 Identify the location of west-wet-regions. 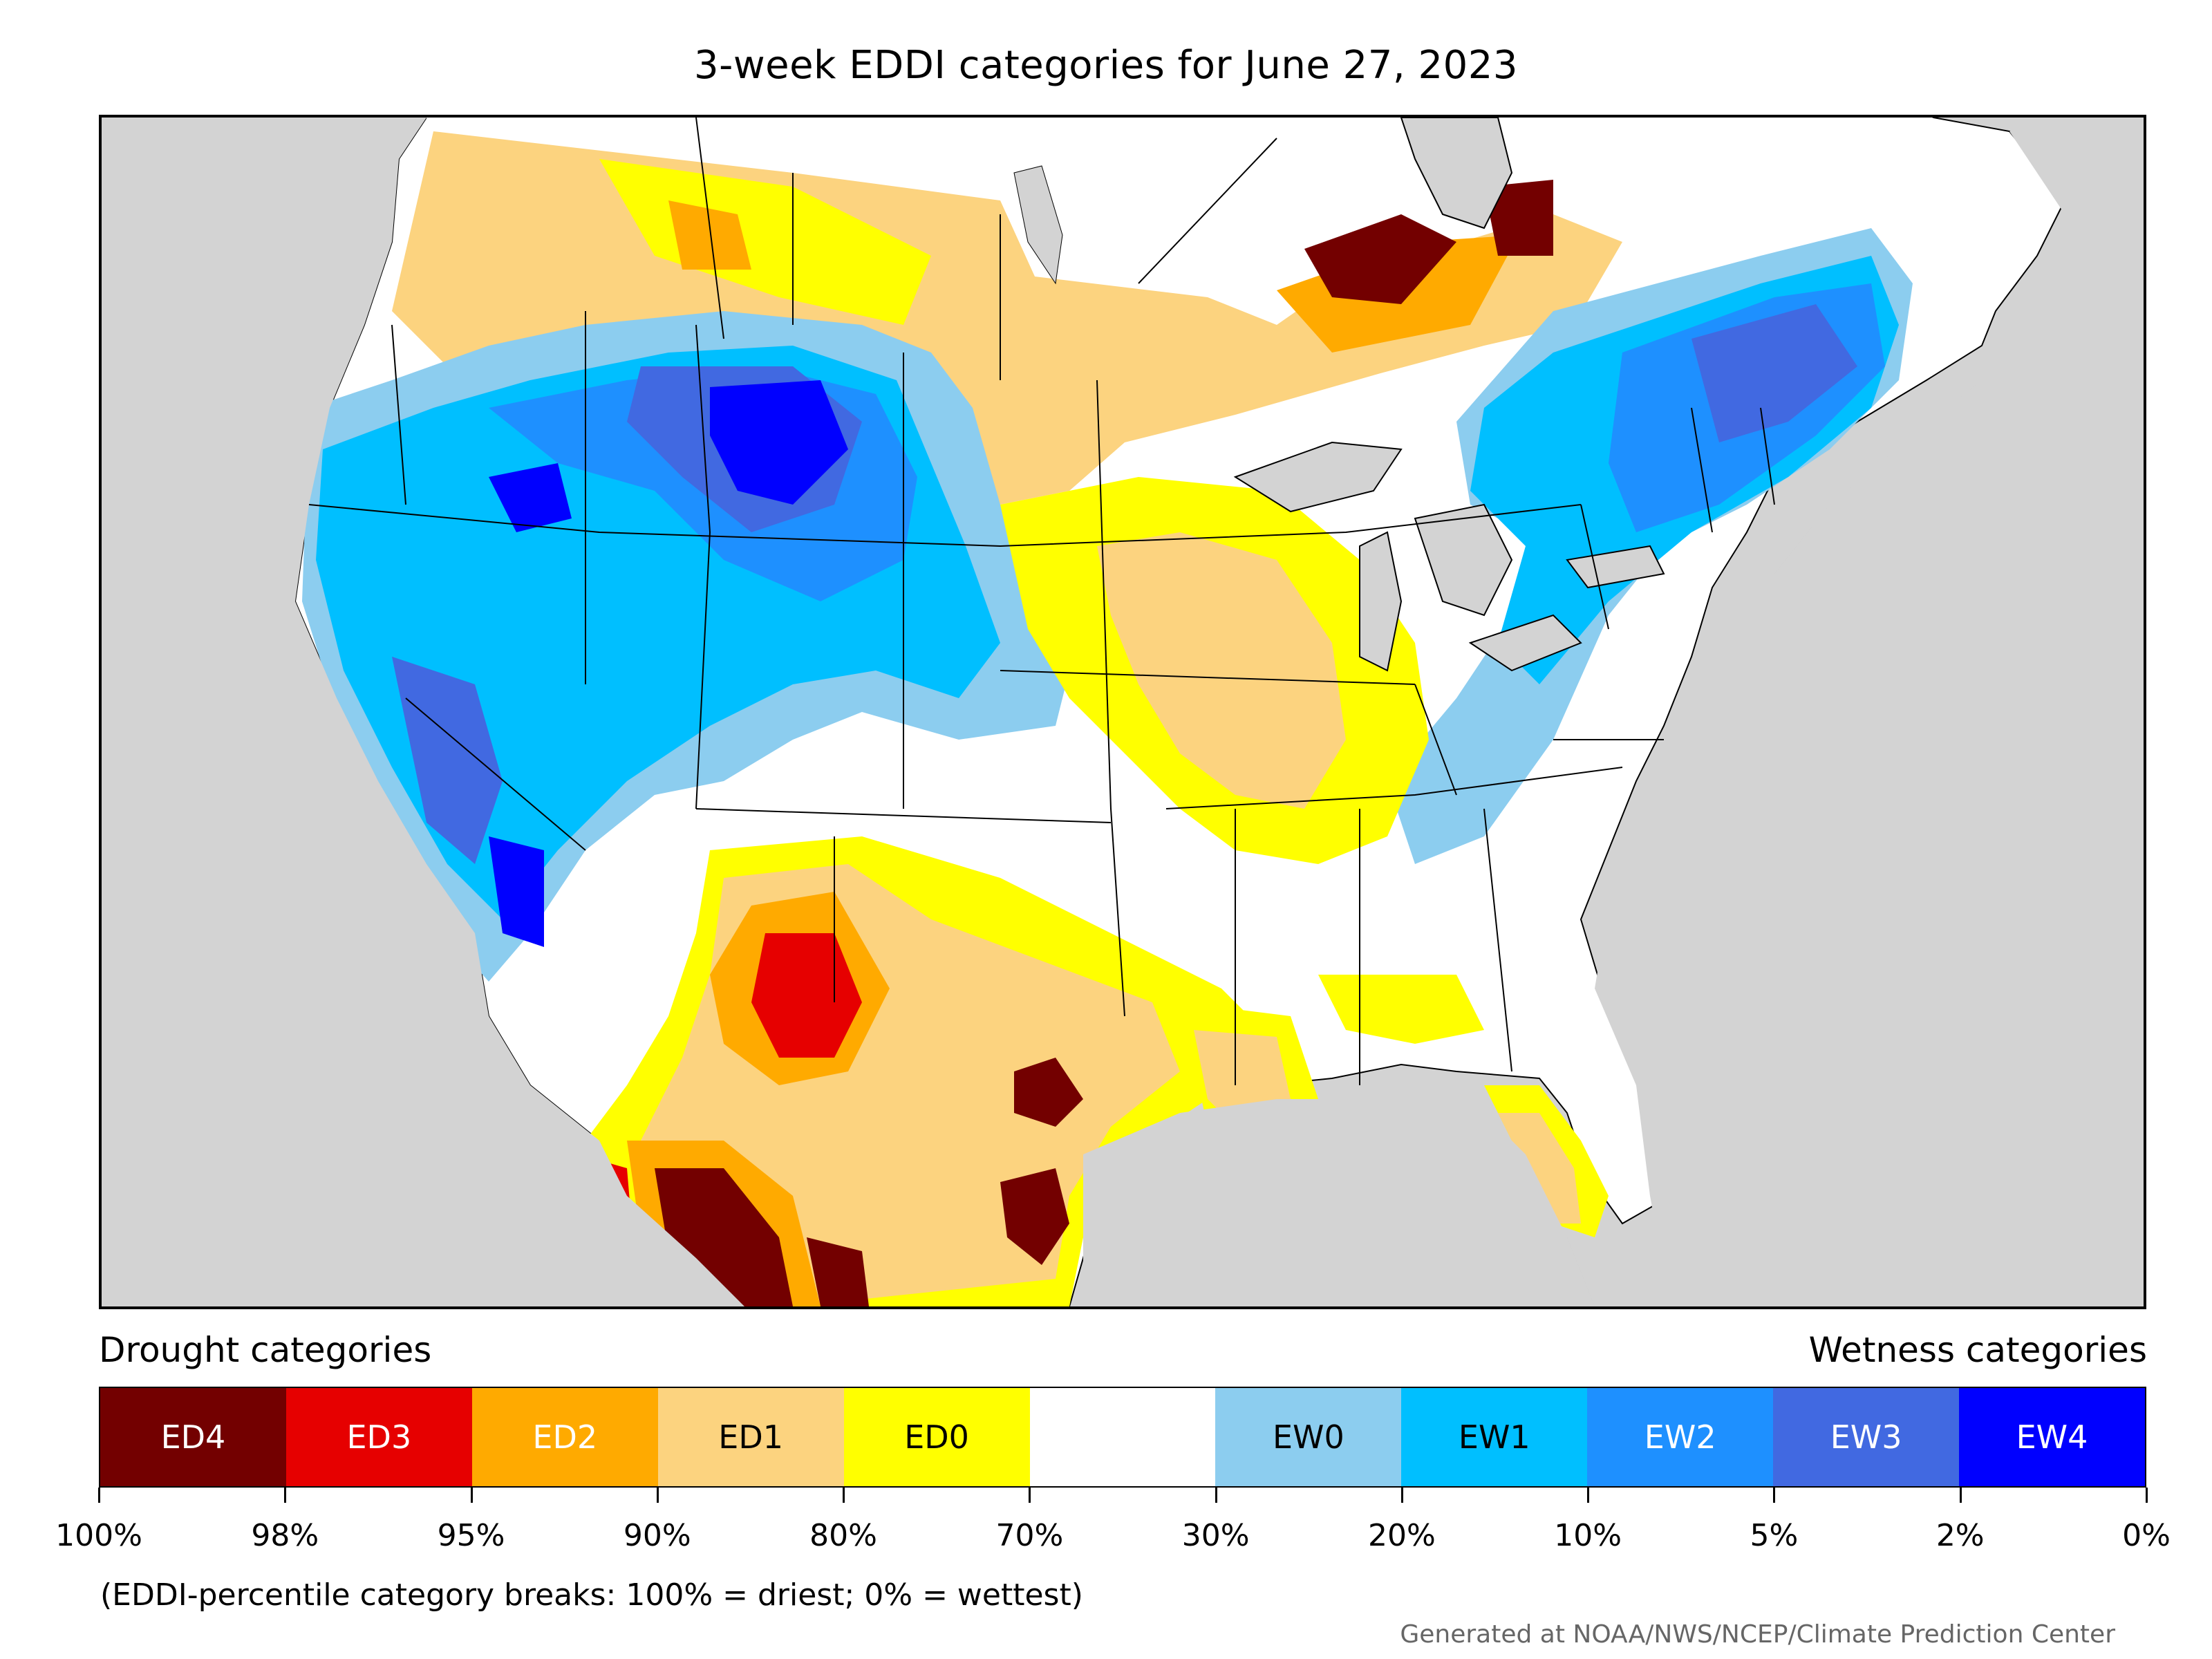
(685, 646).